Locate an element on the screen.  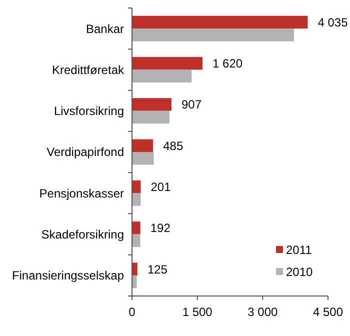
y-tick-label: Bankar is located at coordinates (105, 29).